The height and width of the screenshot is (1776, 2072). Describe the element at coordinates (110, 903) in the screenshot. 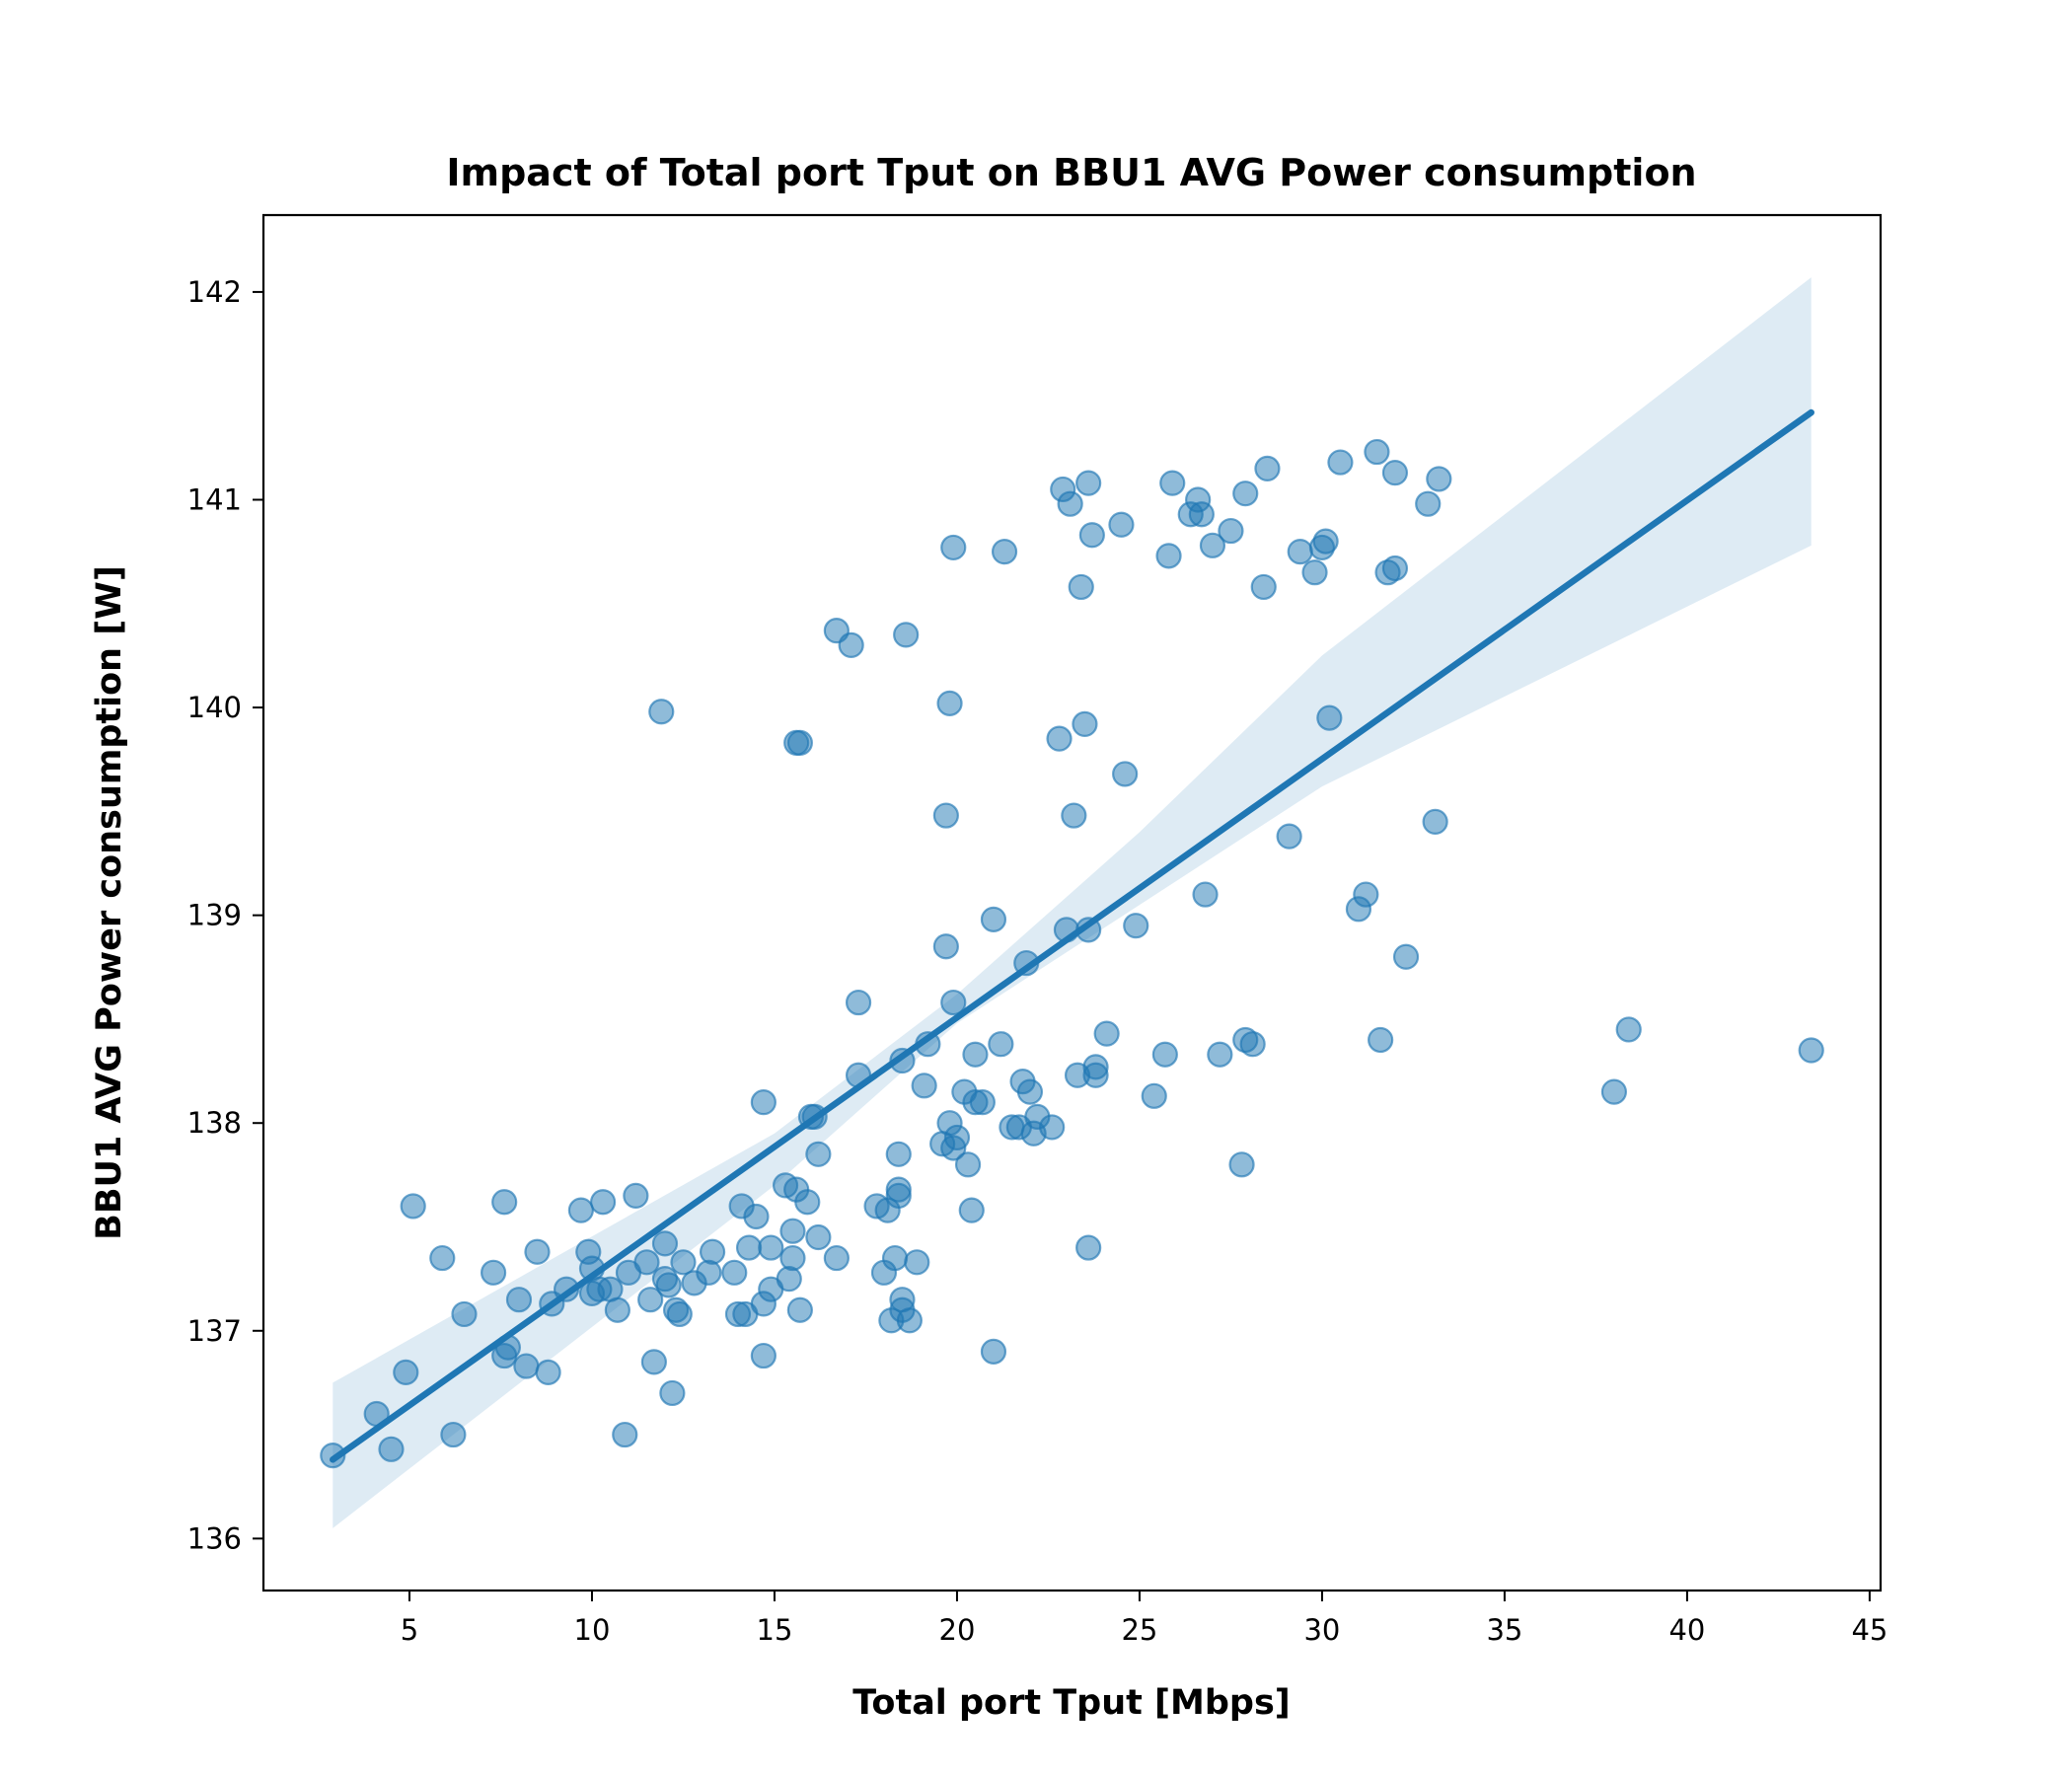

I see `y-axis-label: BBU1 AVG Power consumption [W]` at that location.